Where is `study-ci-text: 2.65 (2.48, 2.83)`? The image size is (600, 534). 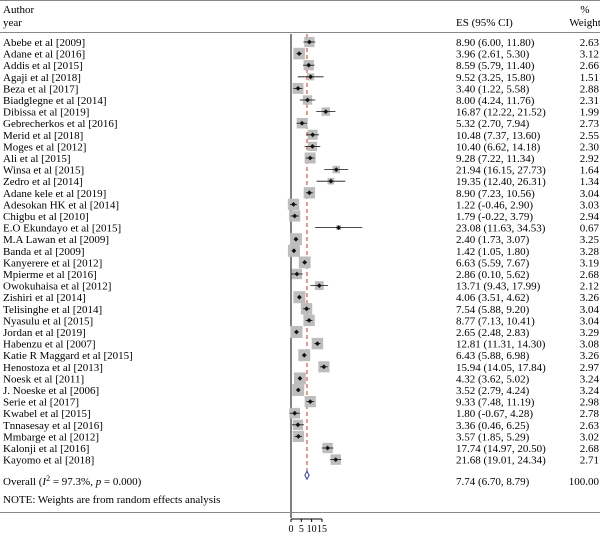
study-ci-text: 2.65 (2.48, 2.83) is located at coordinates (493, 333).